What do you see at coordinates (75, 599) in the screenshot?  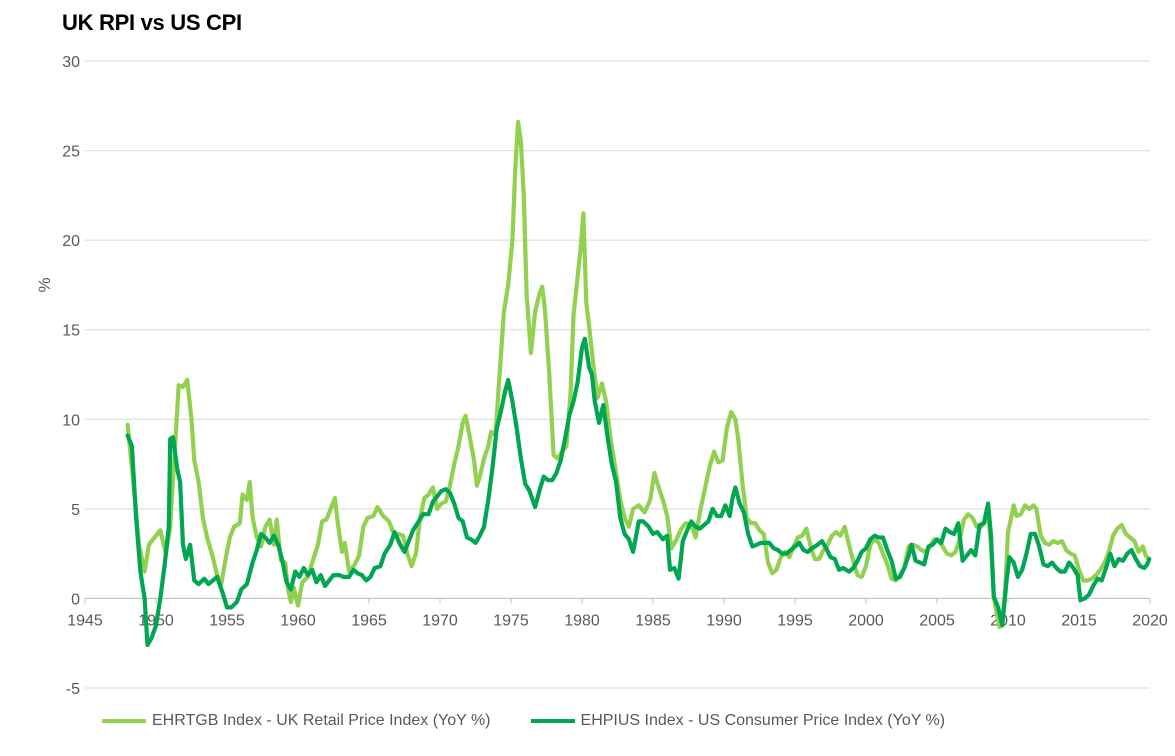 I see `y-tick-label-0: 0` at bounding box center [75, 599].